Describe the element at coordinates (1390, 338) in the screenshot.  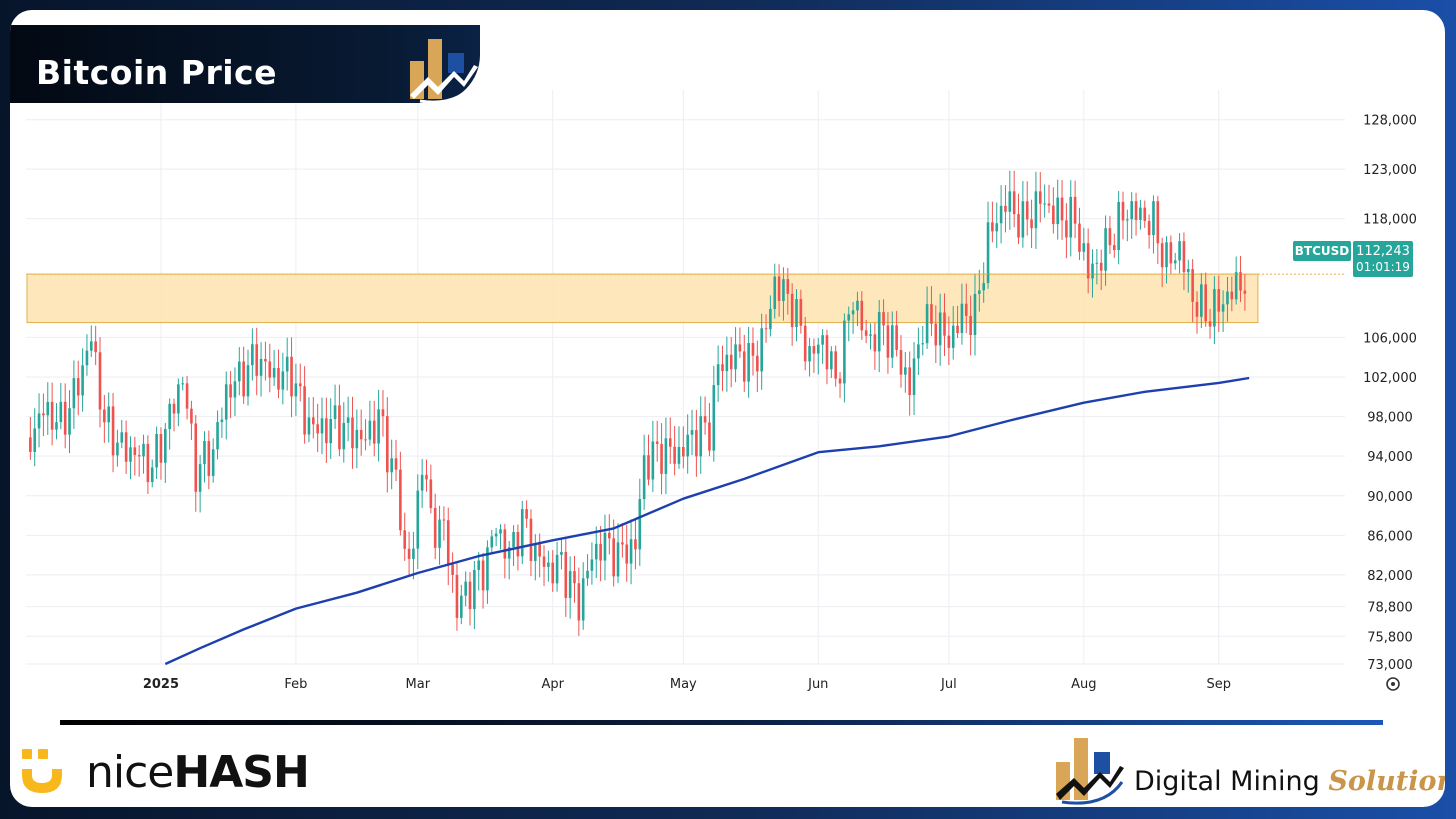
I see `y-tick-label: 106,000` at that location.